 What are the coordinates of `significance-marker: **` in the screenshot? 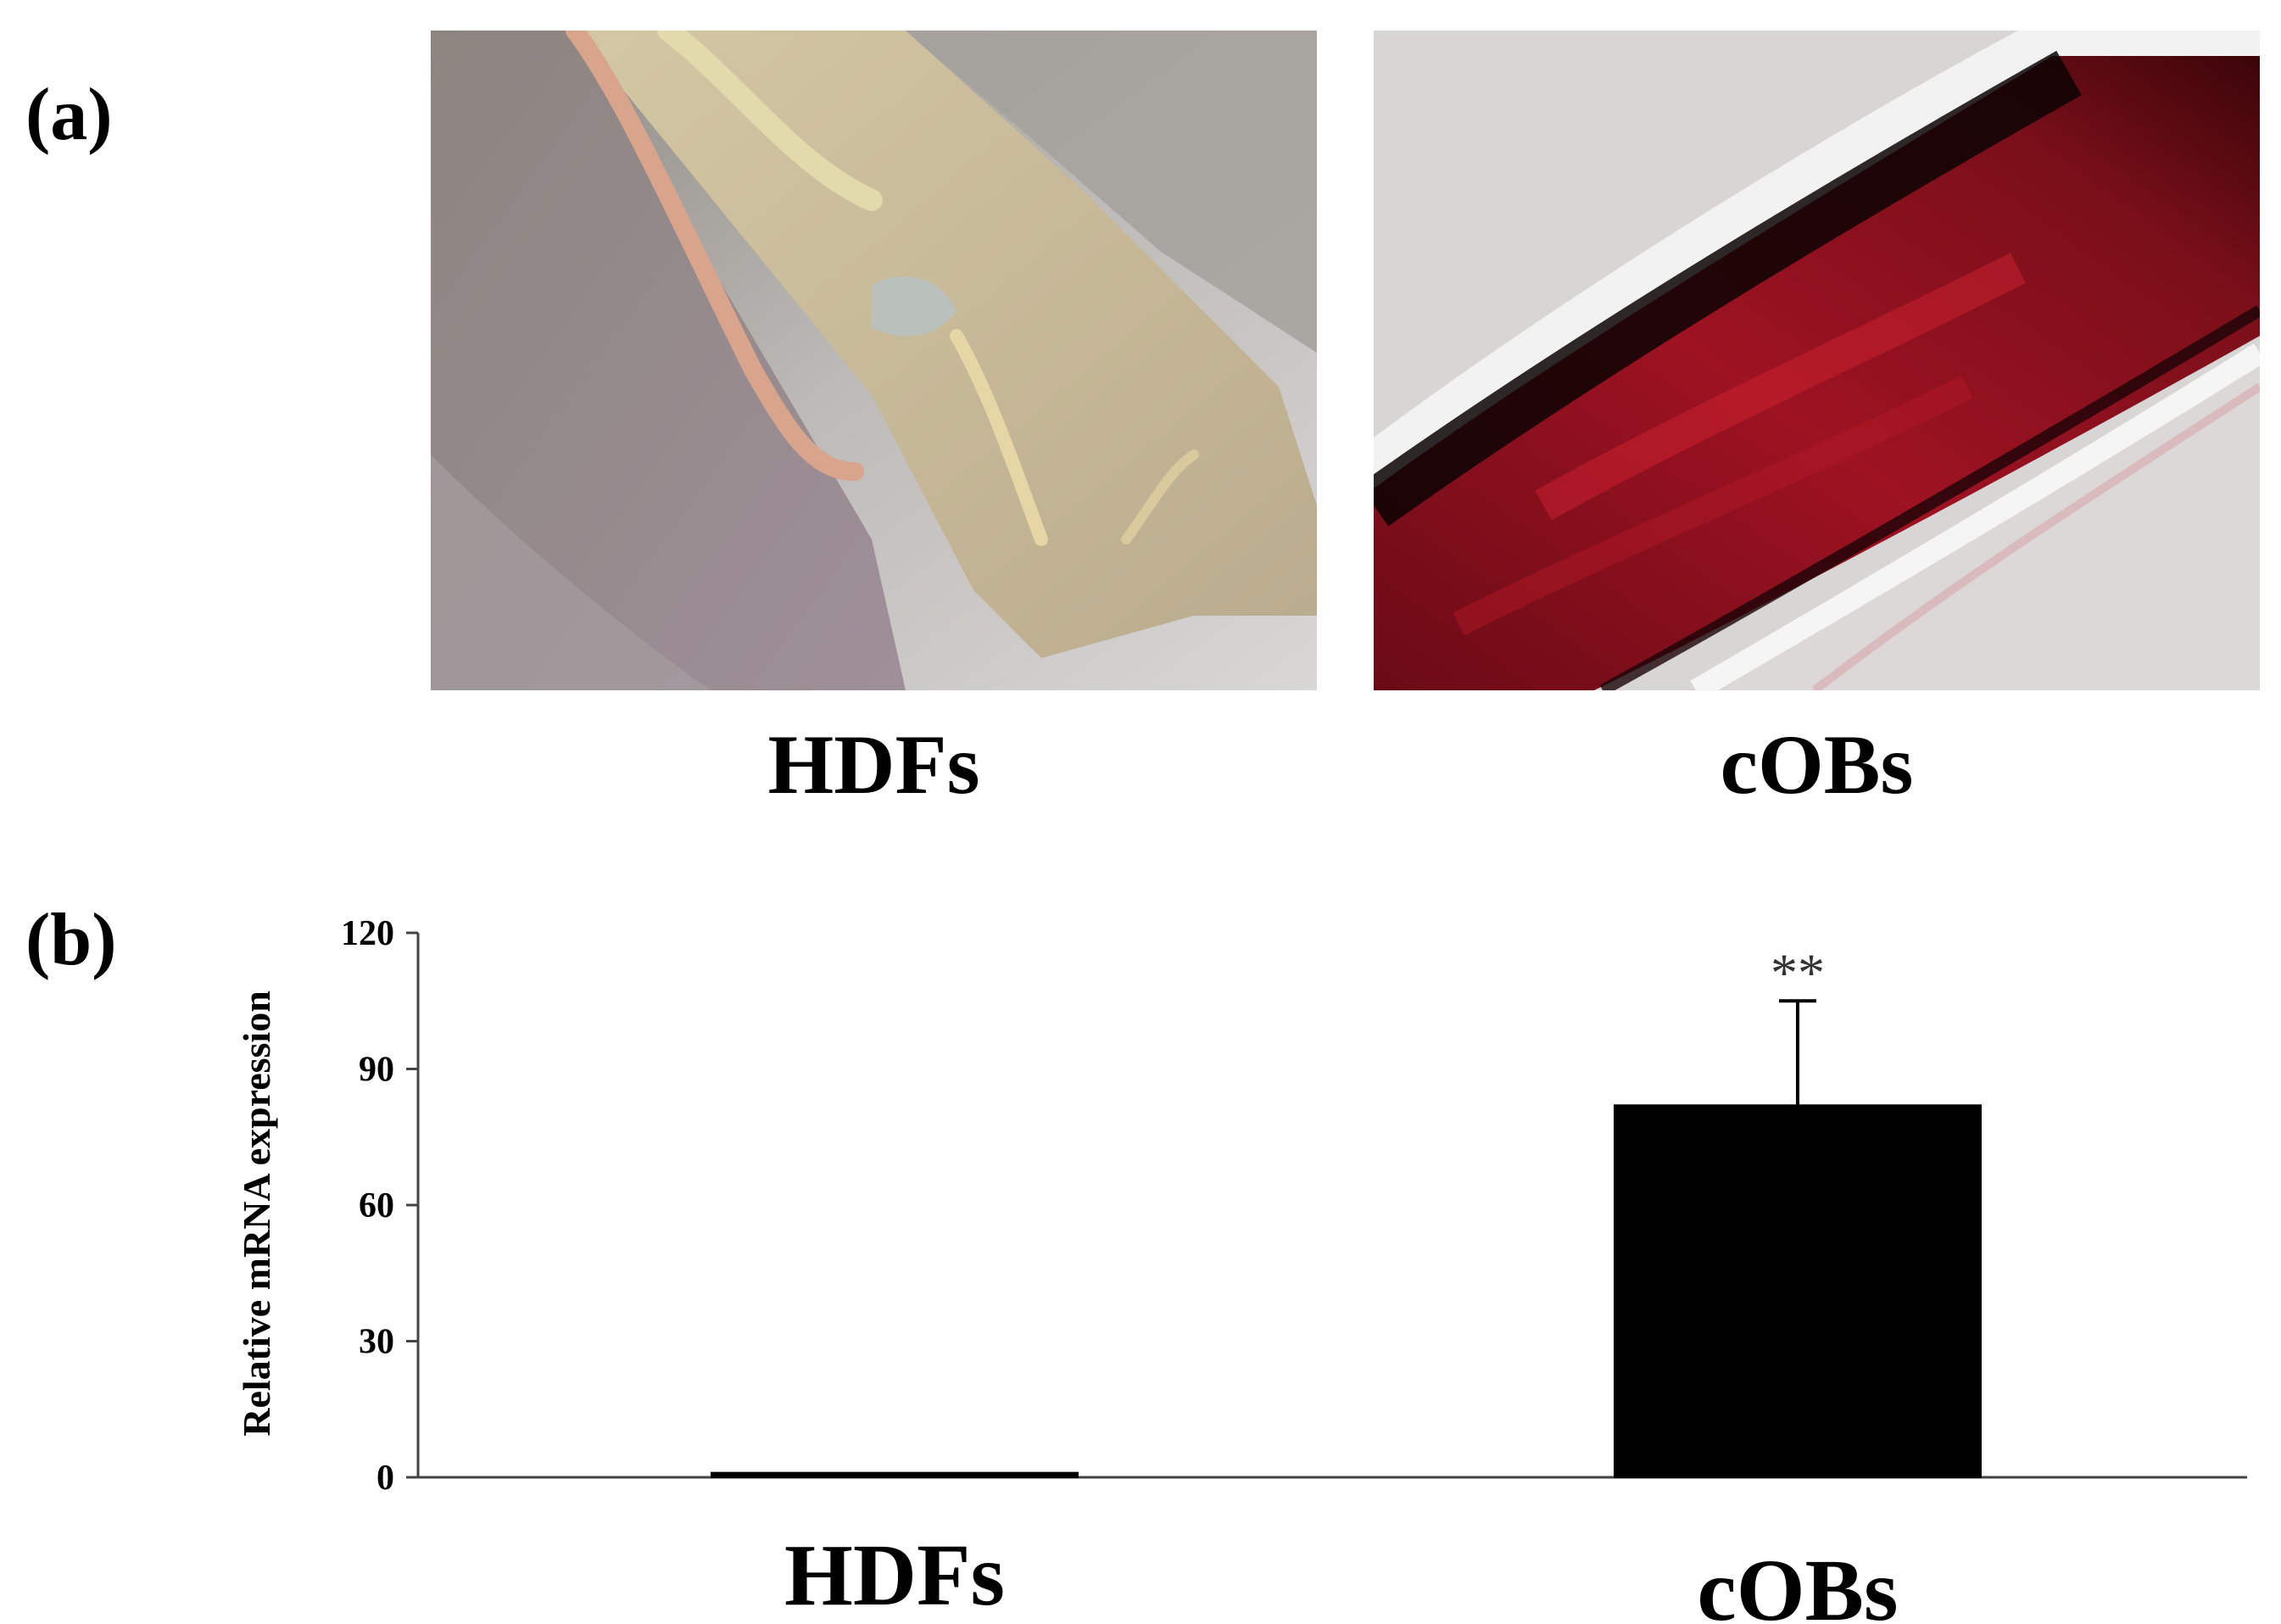 It's located at (1798, 972).